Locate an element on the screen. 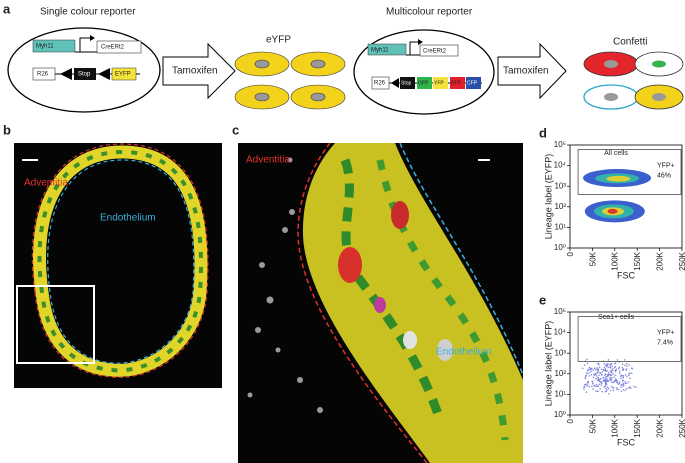 This screenshot has width=685, height=463. gene-label: EYFP is located at coordinates (123, 75).